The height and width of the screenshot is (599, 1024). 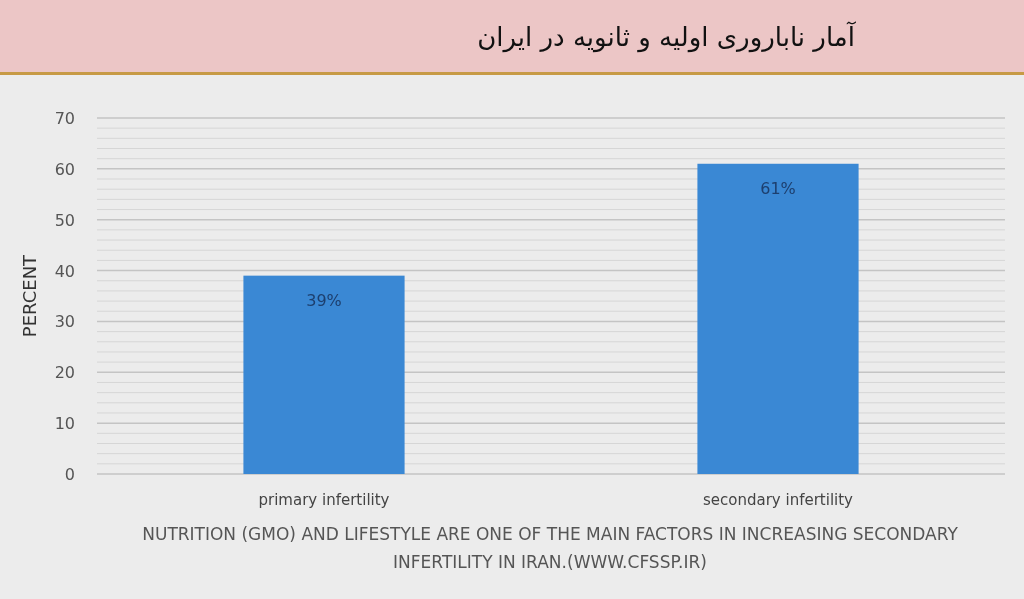 What do you see at coordinates (64, 118) in the screenshot?
I see `y-tick-label: 70` at bounding box center [64, 118].